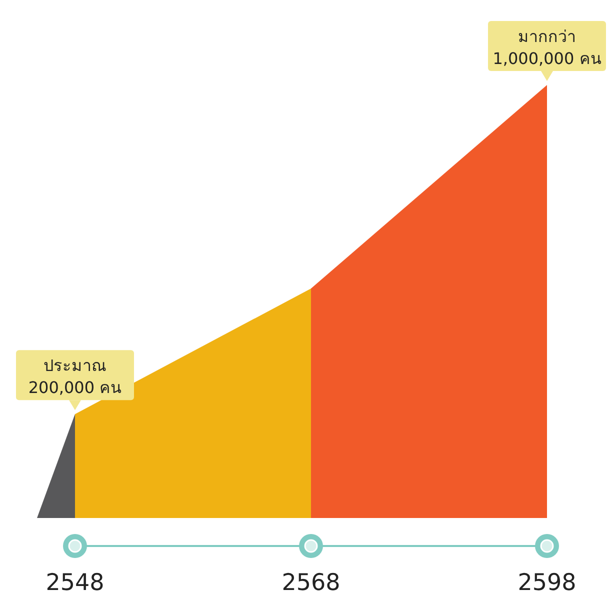  Describe the element at coordinates (547, 582) in the screenshot. I see `x-tick-label: 2598` at that location.